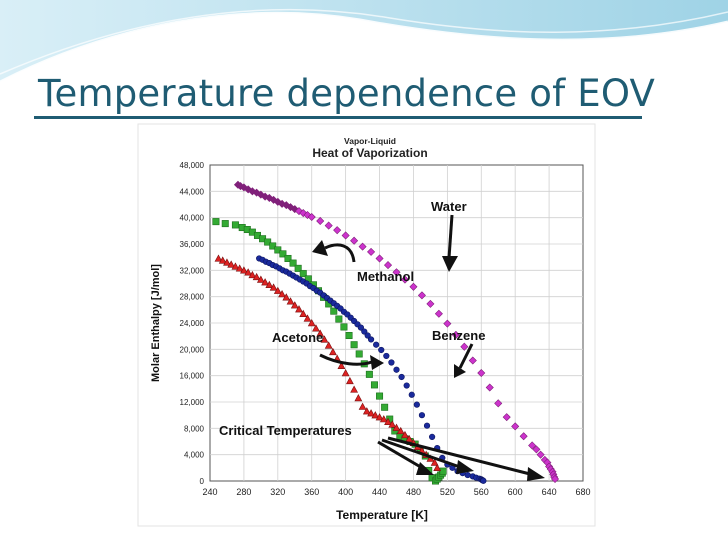 Image resolution: width=728 pixels, height=546 pixels. I want to click on x-tick-label: 600, so click(515, 492).